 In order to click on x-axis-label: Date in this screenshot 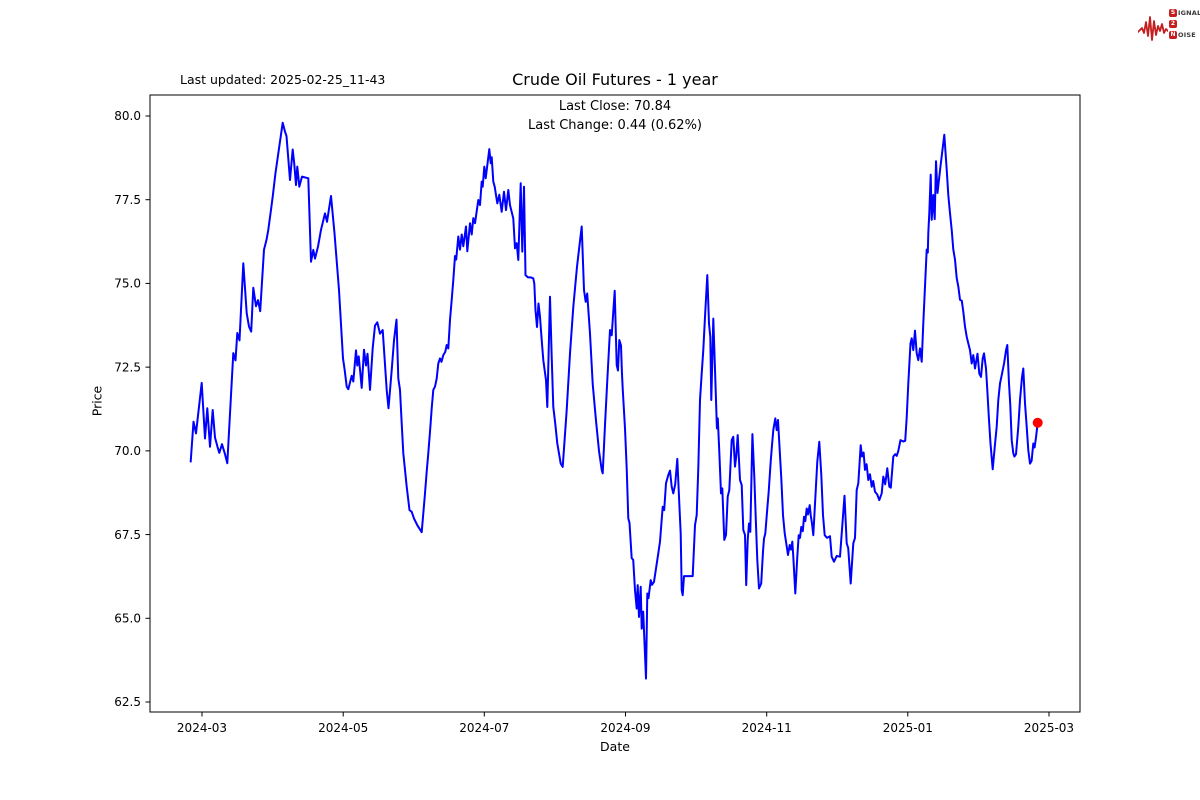, I will do `click(615, 746)`.